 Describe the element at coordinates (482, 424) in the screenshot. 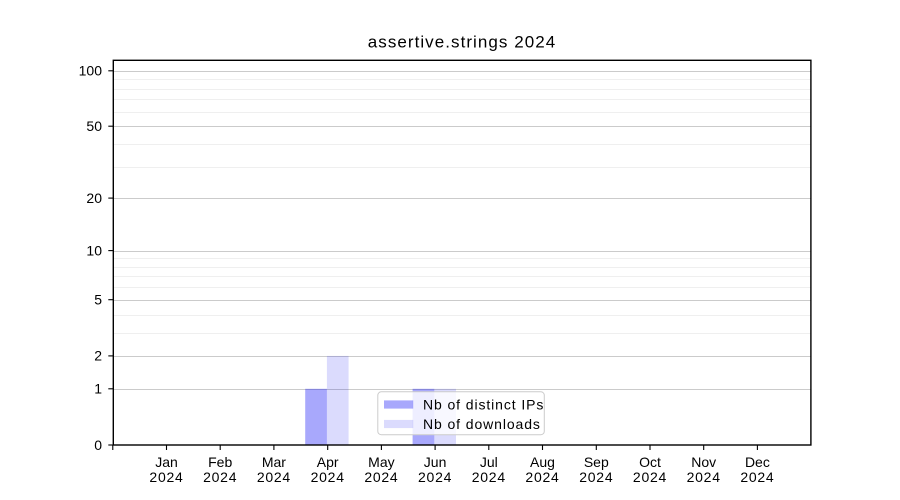

I see `svg-text: Nb of downloads` at that location.